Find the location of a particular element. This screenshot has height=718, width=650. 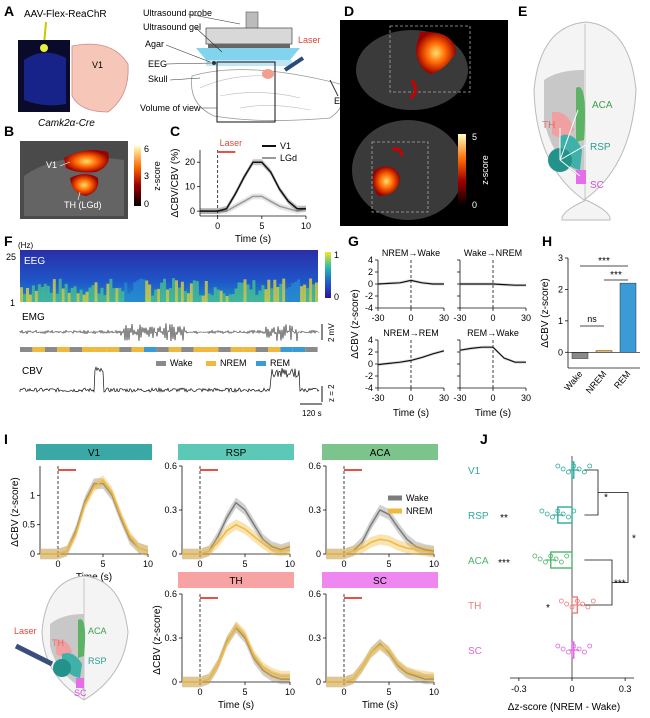

panel-d-letter: D is located at coordinates (349, 11).